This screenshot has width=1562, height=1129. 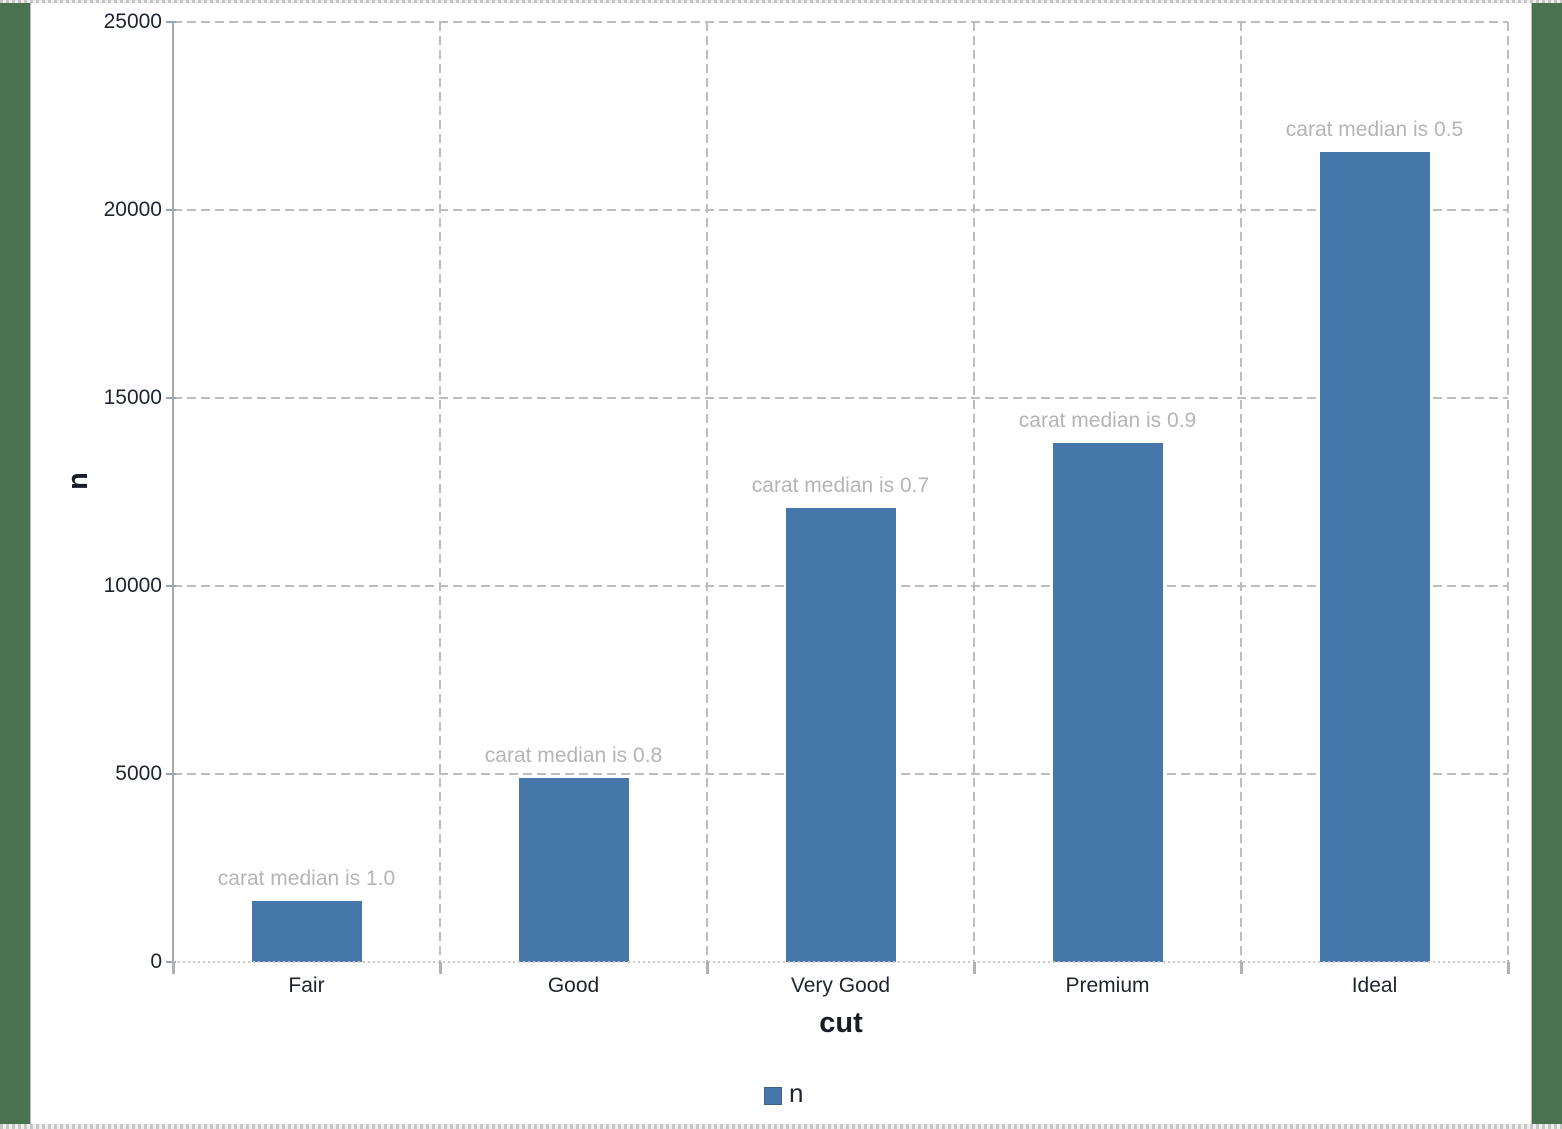 I want to click on bar-annotation: carat median is 0.5, so click(x=1374, y=129).